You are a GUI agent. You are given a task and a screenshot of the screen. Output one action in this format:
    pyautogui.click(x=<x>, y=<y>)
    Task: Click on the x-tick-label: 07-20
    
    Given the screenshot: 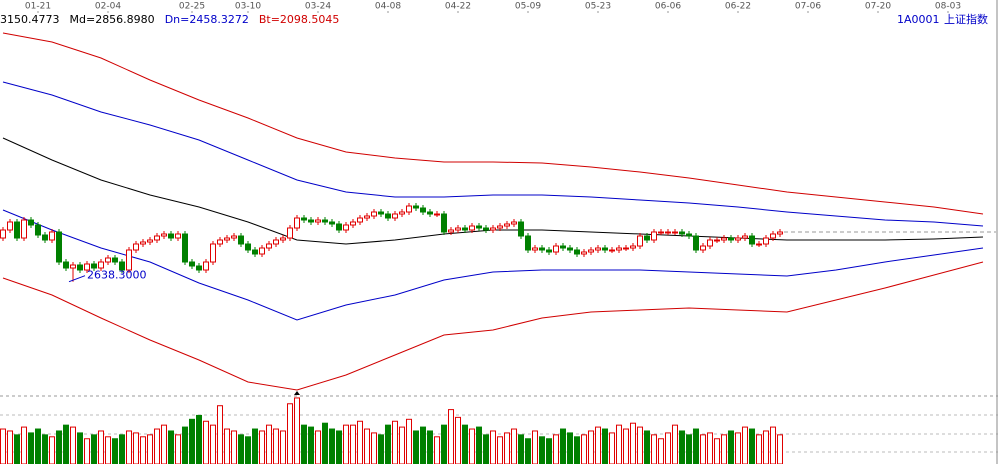 What is the action you would take?
    pyautogui.click(x=878, y=7)
    